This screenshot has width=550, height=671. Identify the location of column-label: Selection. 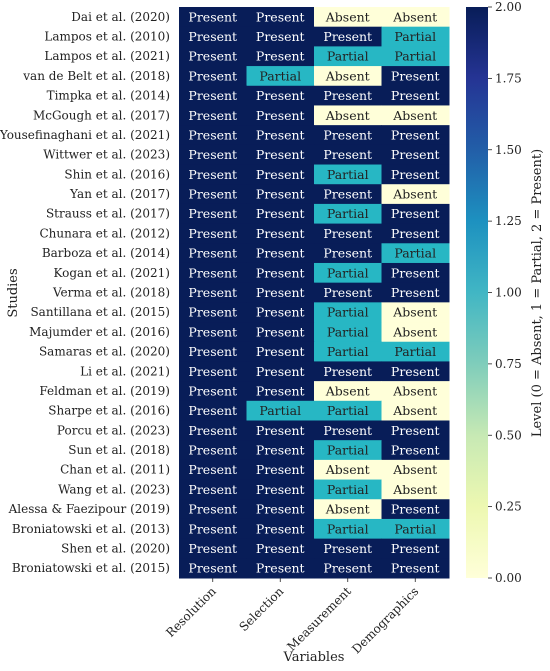
(261, 609).